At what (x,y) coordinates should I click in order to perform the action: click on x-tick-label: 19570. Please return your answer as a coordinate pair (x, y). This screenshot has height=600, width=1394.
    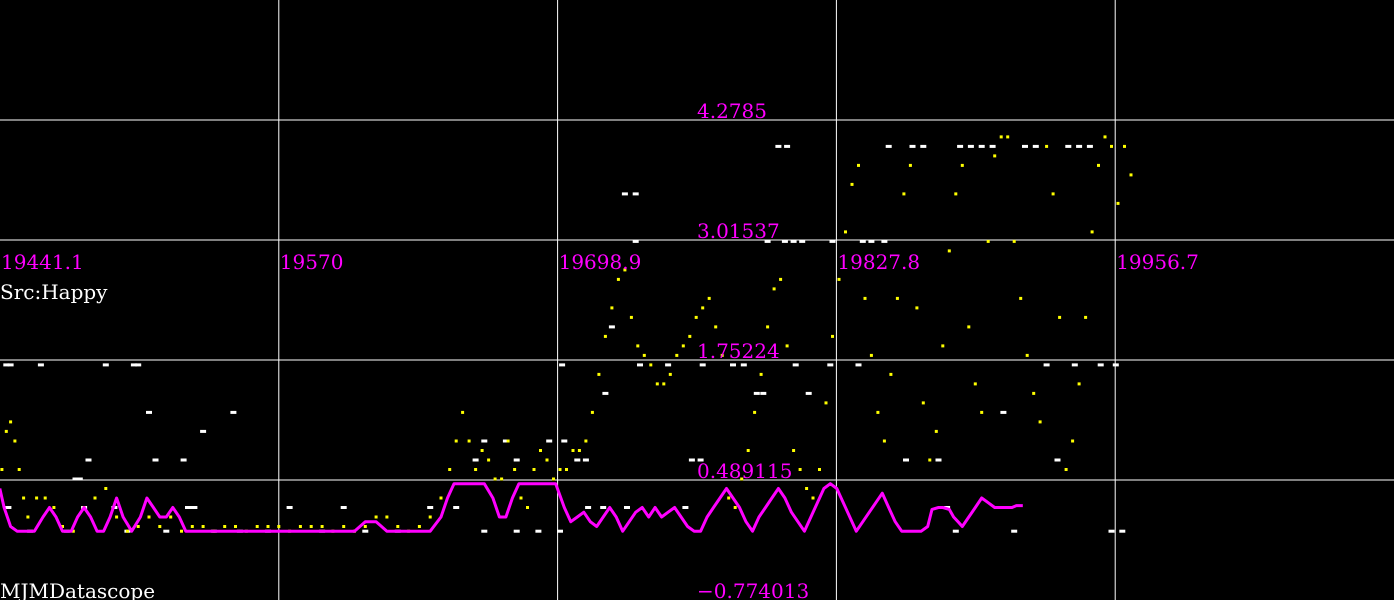
    Looking at the image, I should click on (312, 262).